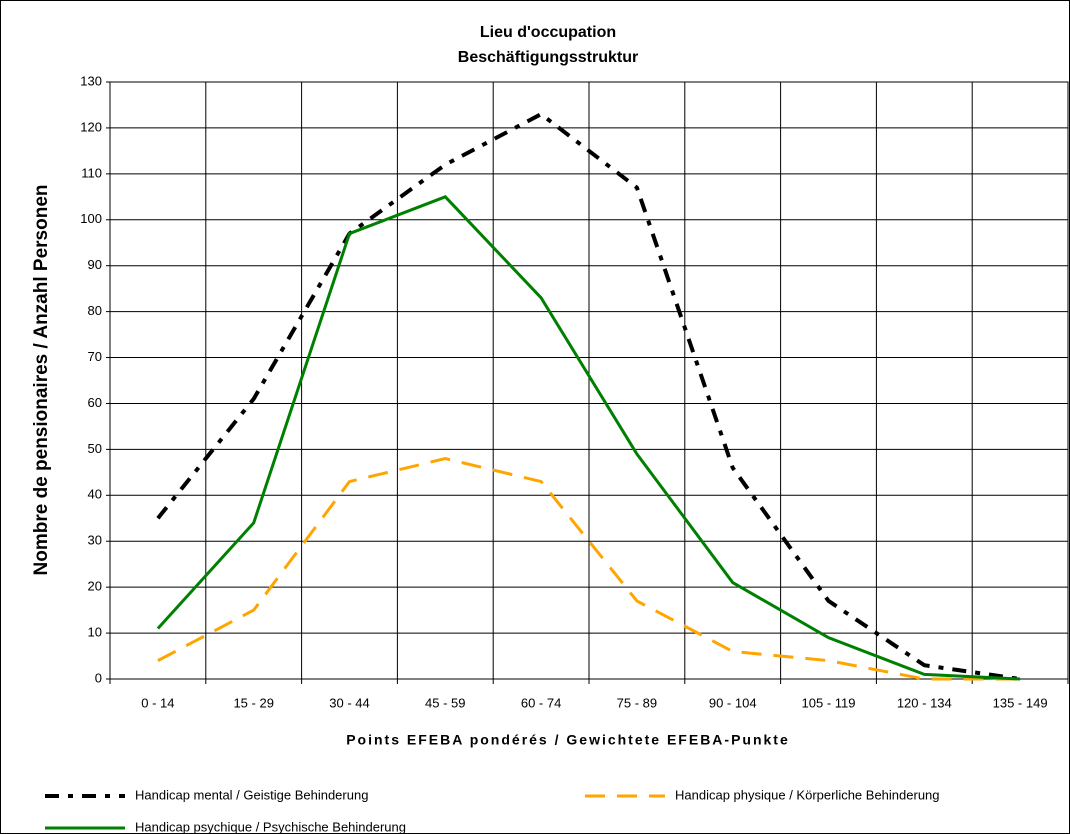 The width and height of the screenshot is (1070, 834). What do you see at coordinates (95, 448) in the screenshot?
I see `y-tick-label: 50` at bounding box center [95, 448].